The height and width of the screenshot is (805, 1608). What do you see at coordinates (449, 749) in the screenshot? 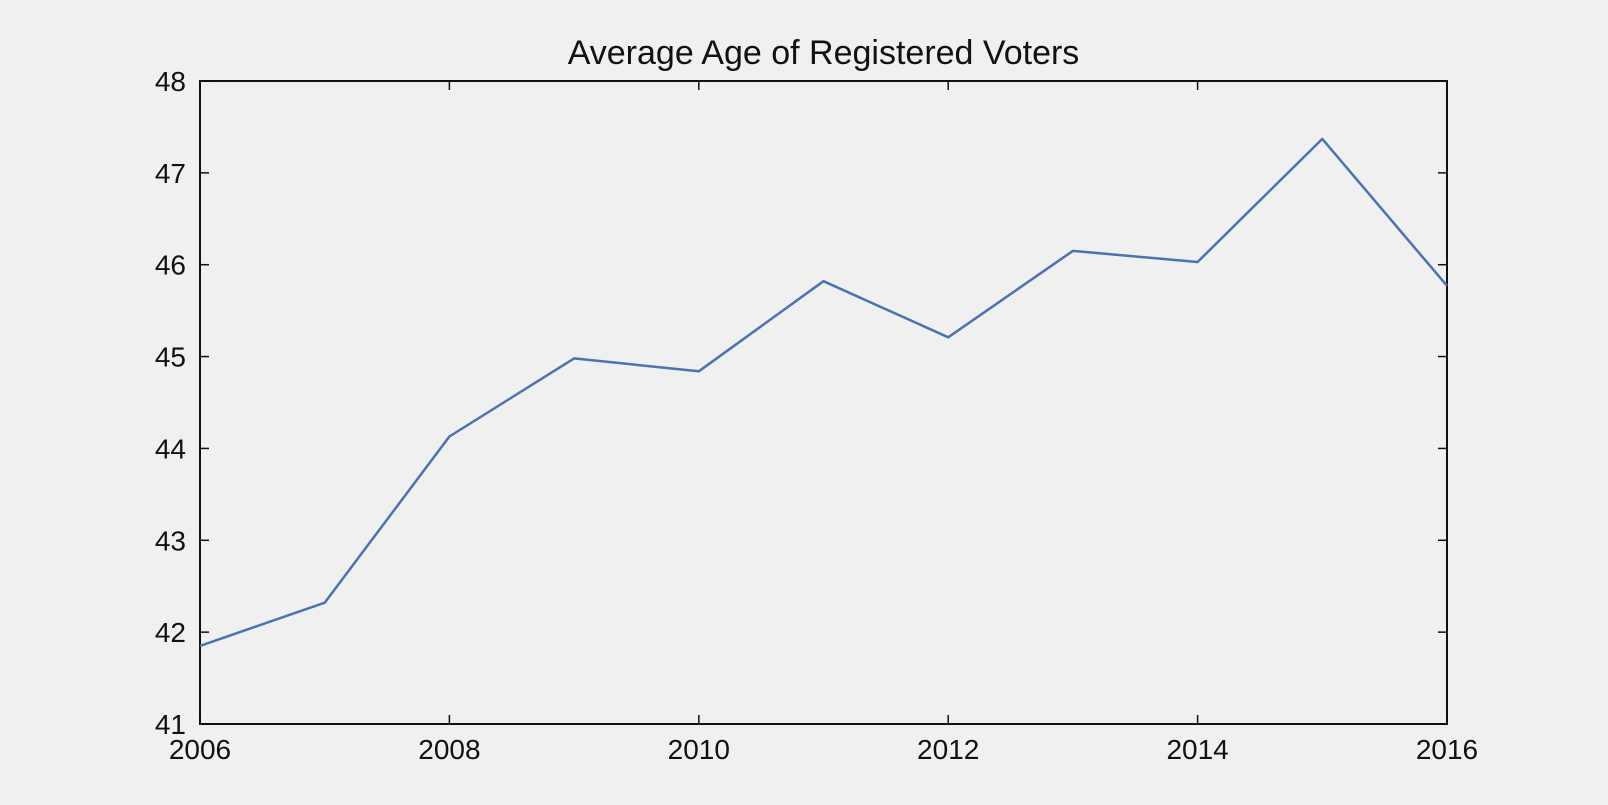
I see `x-tick-label: 2008` at bounding box center [449, 749].